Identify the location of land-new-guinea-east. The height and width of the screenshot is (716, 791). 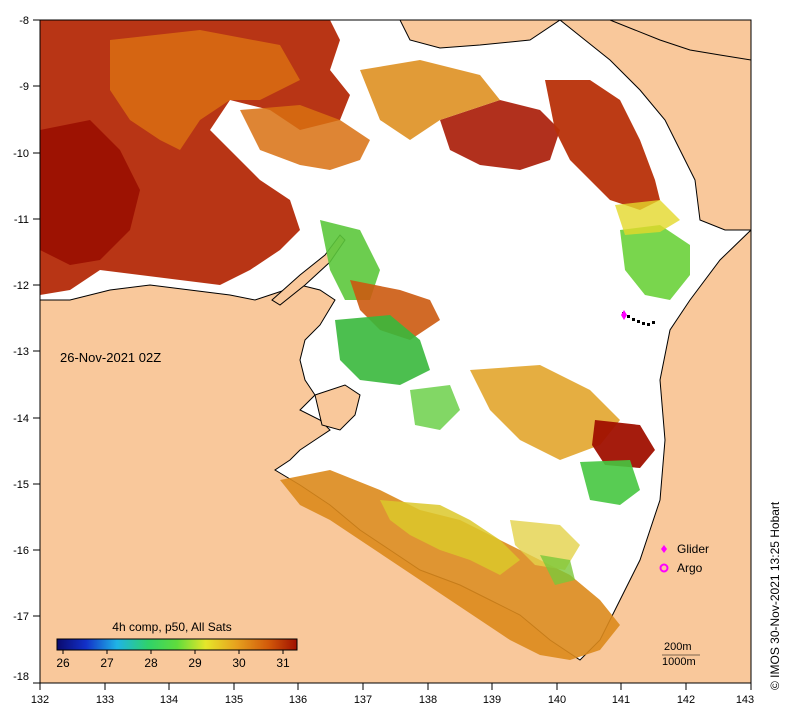
(680, 40).